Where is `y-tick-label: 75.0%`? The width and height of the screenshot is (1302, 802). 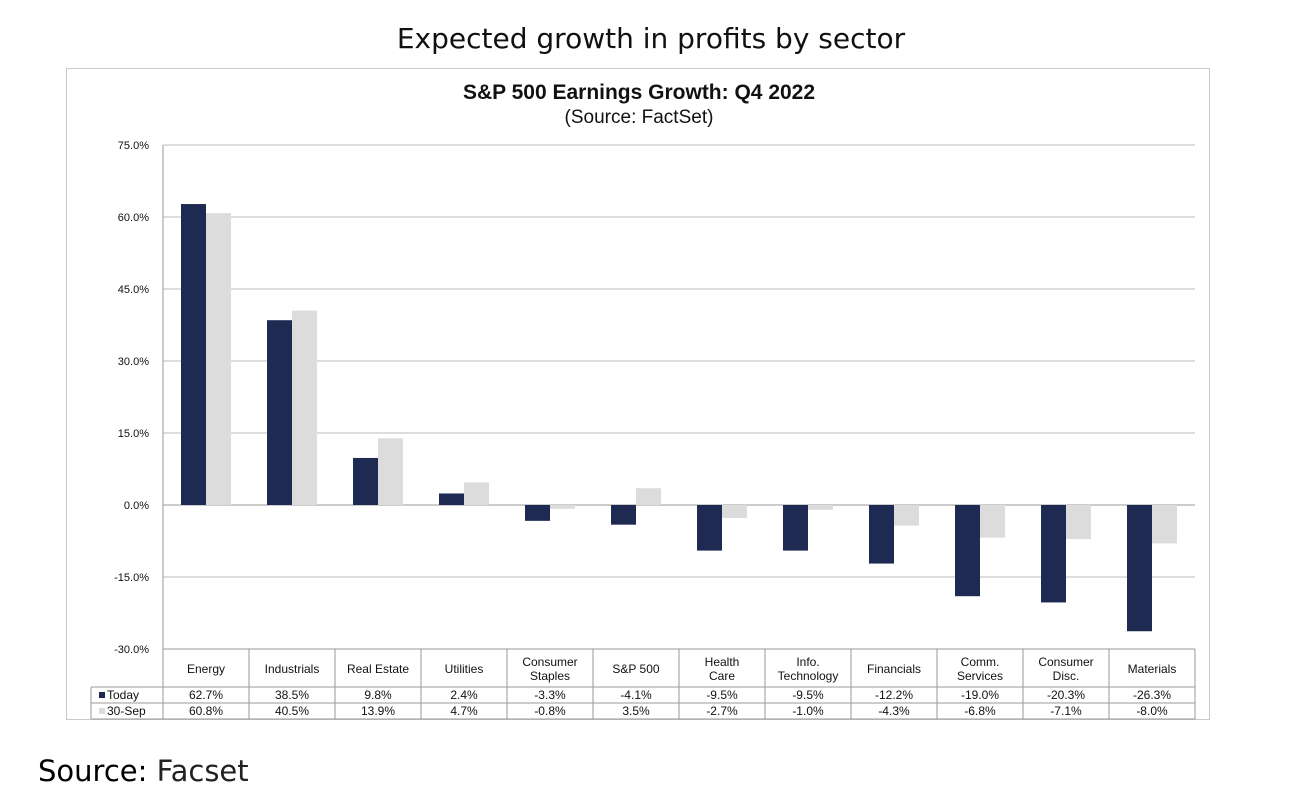 y-tick-label: 75.0% is located at coordinates (133, 146).